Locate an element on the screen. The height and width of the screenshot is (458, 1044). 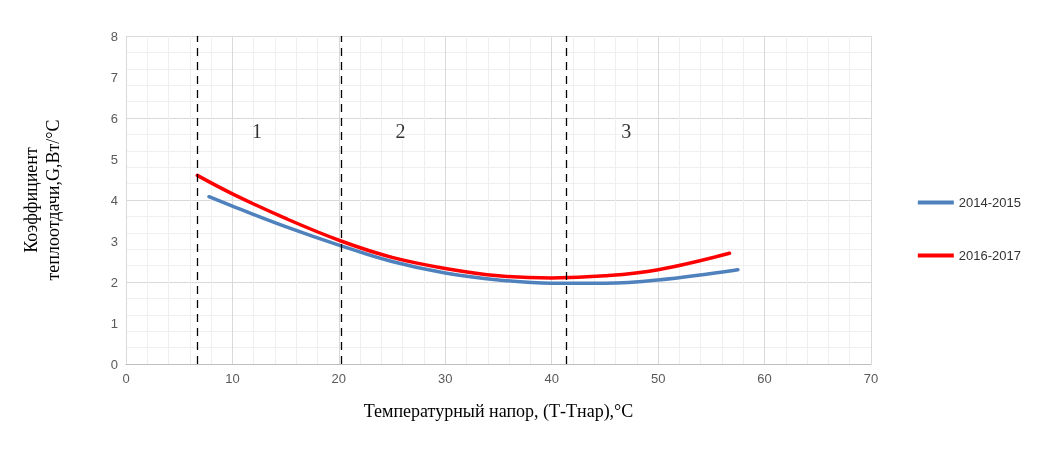
x-tick-label: 20 is located at coordinates (339, 378).